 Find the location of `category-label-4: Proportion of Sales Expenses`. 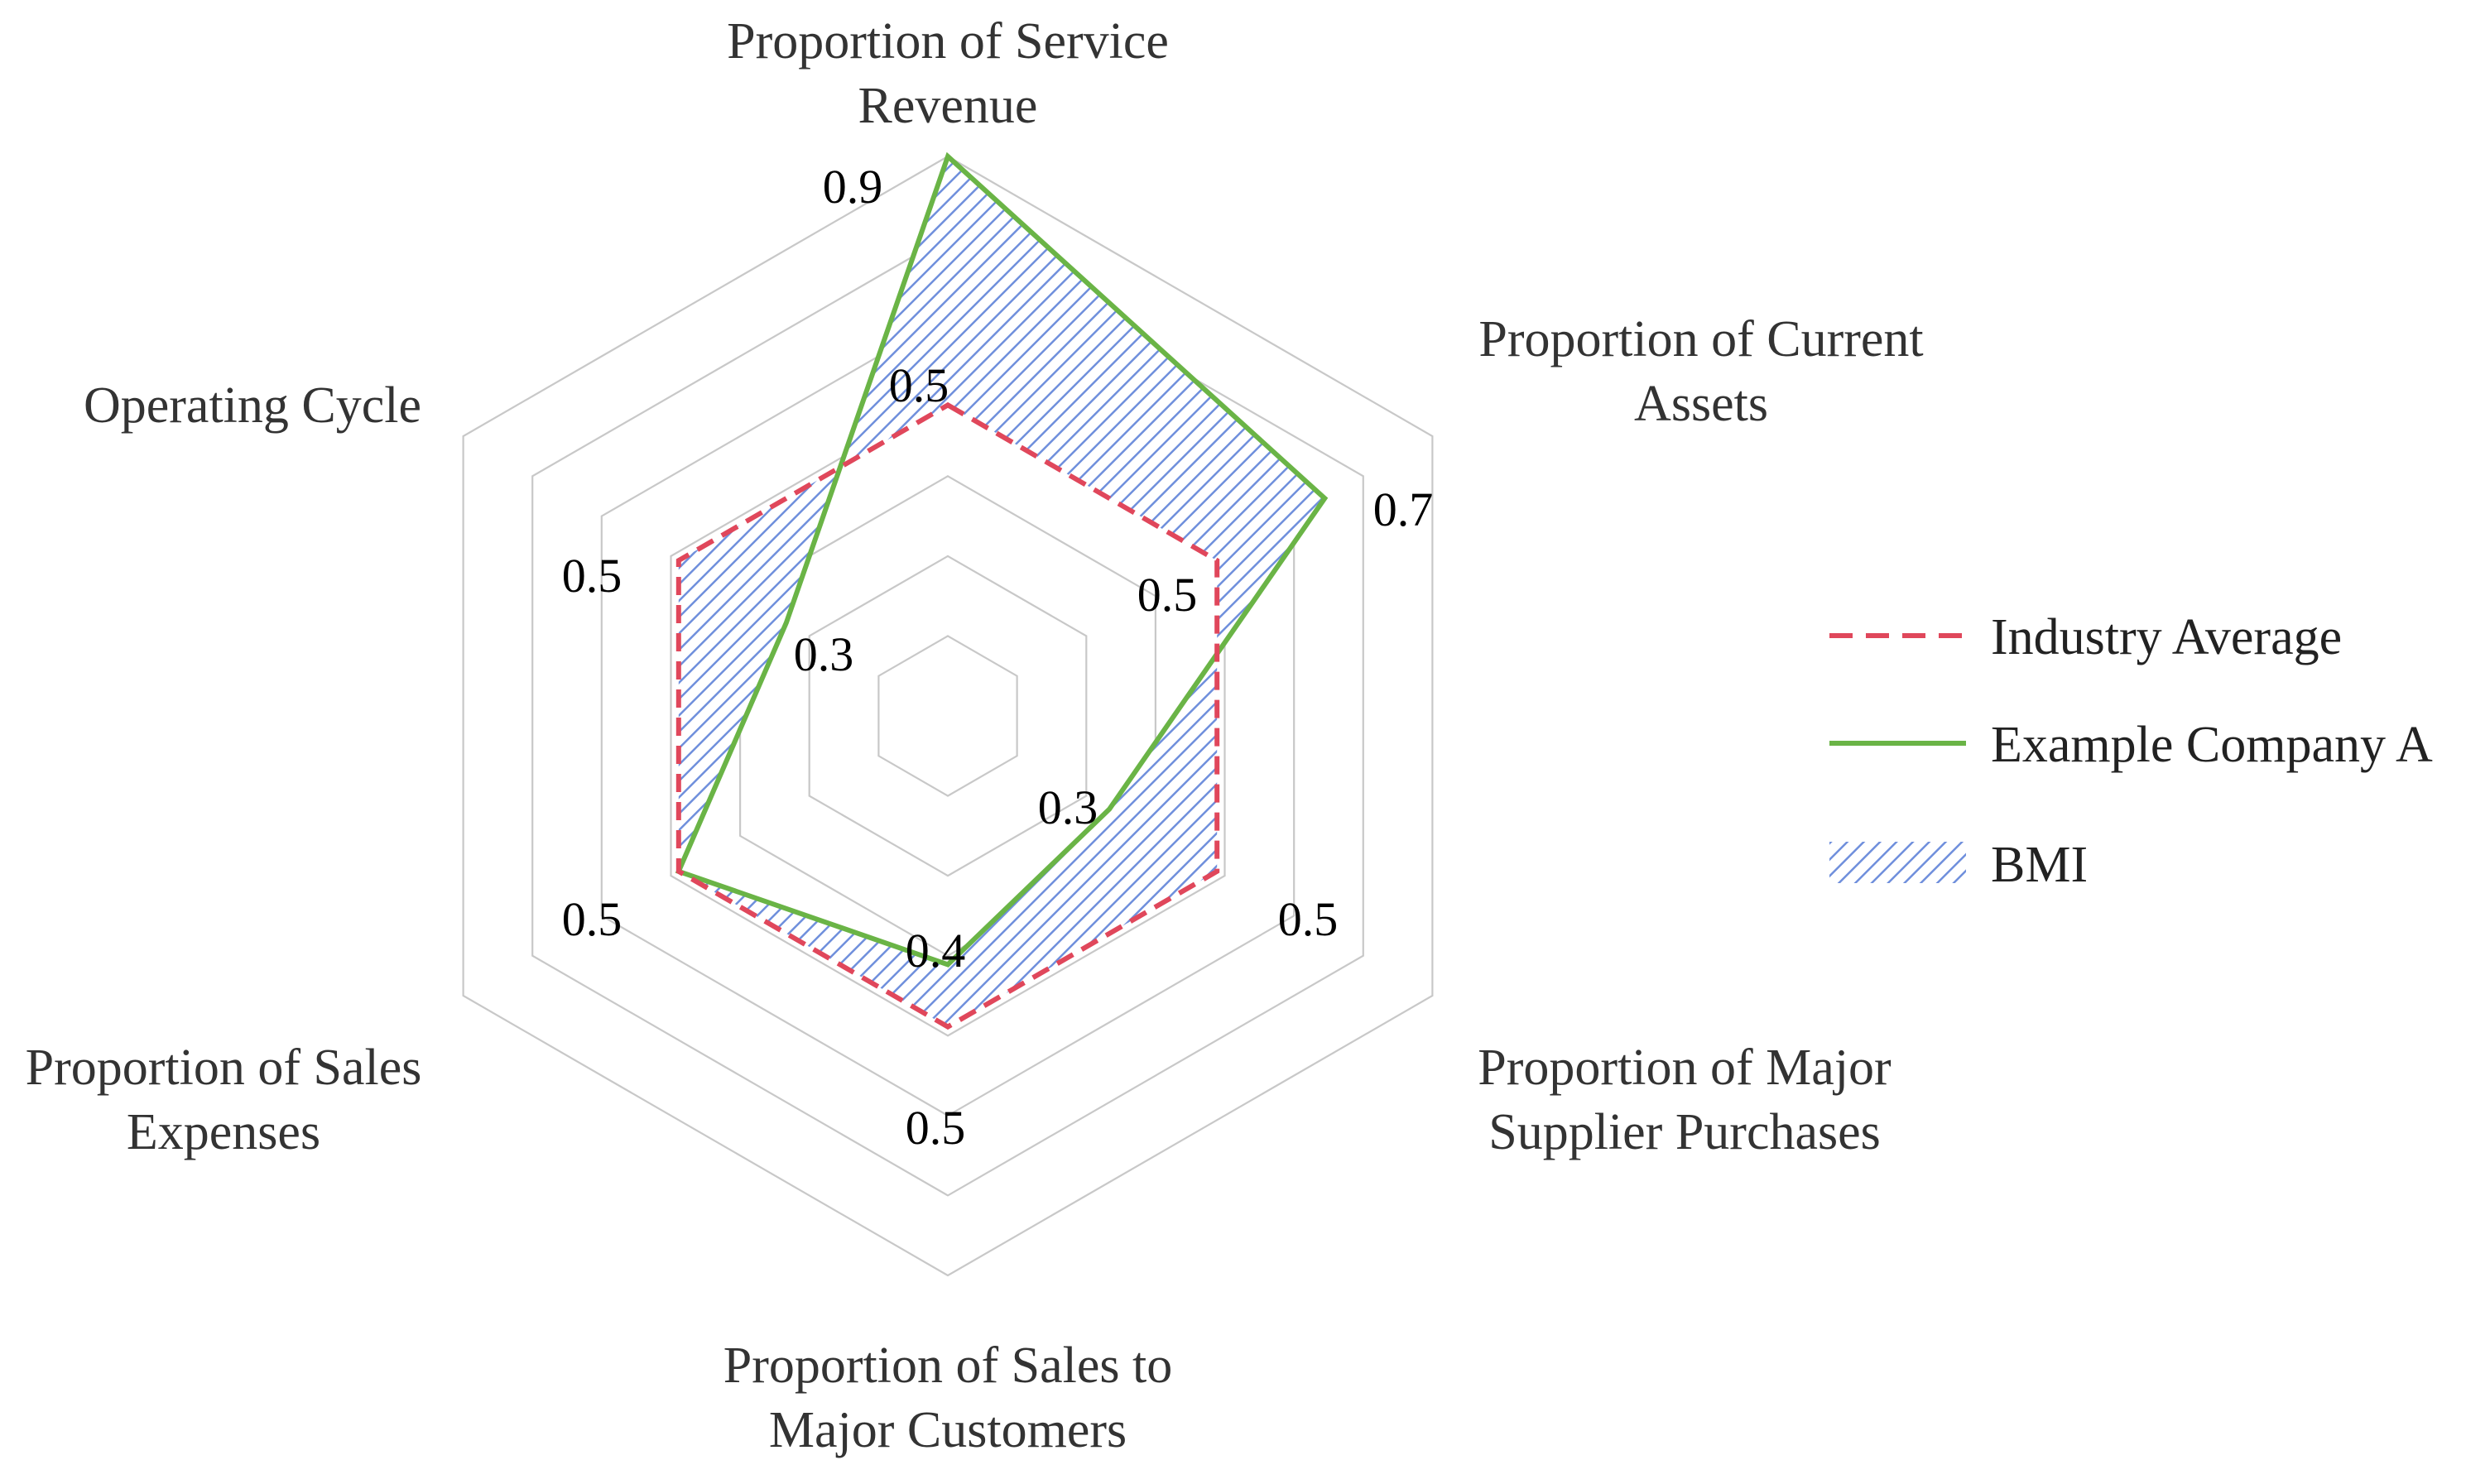

category-label-4: Proportion of Sales Expenses is located at coordinates (224, 1100).